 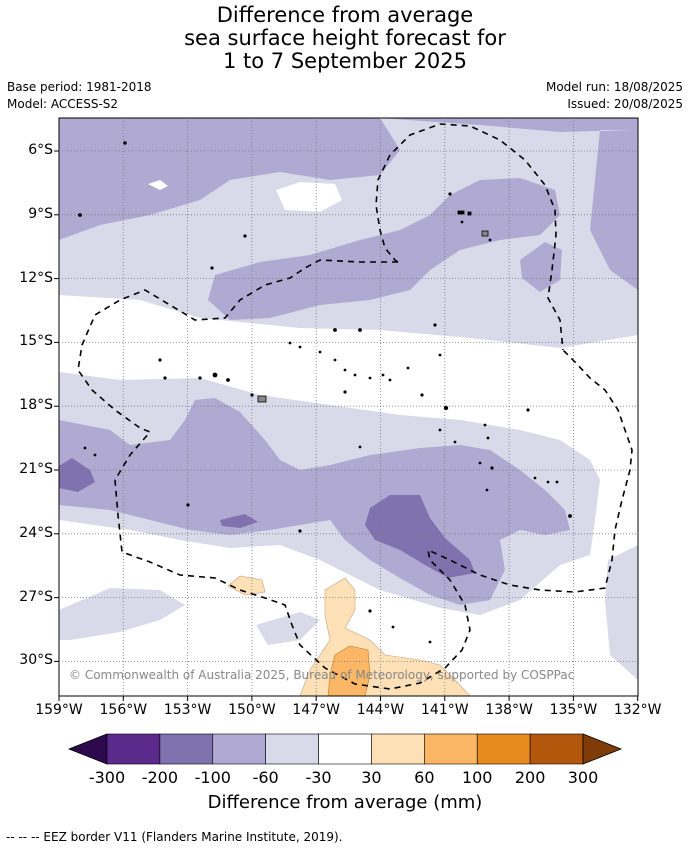 I want to click on colorbar-tick-label: 300, so click(x=583, y=777).